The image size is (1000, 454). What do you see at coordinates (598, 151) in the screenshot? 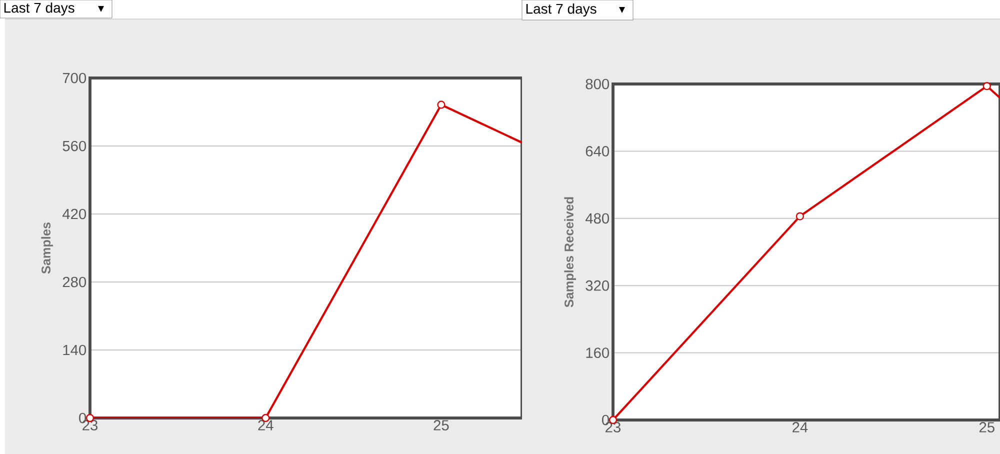
I see `y-tick-label: 640` at bounding box center [598, 151].